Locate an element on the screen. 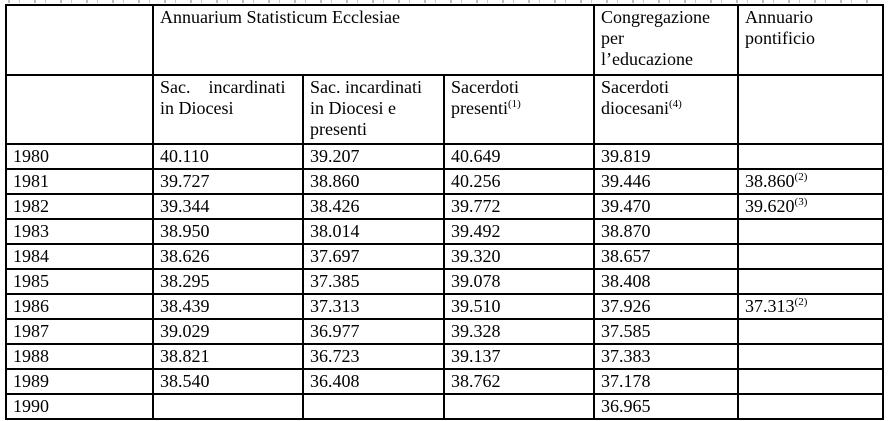  sacerdoti-presenti-cell: 39.328 is located at coordinates (519, 331).